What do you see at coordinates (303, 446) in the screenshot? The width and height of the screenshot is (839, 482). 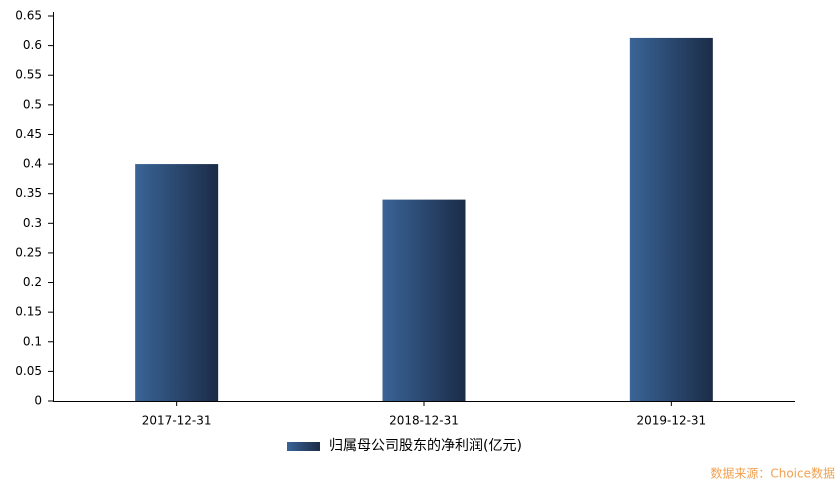 I see `legend-swatch` at bounding box center [303, 446].